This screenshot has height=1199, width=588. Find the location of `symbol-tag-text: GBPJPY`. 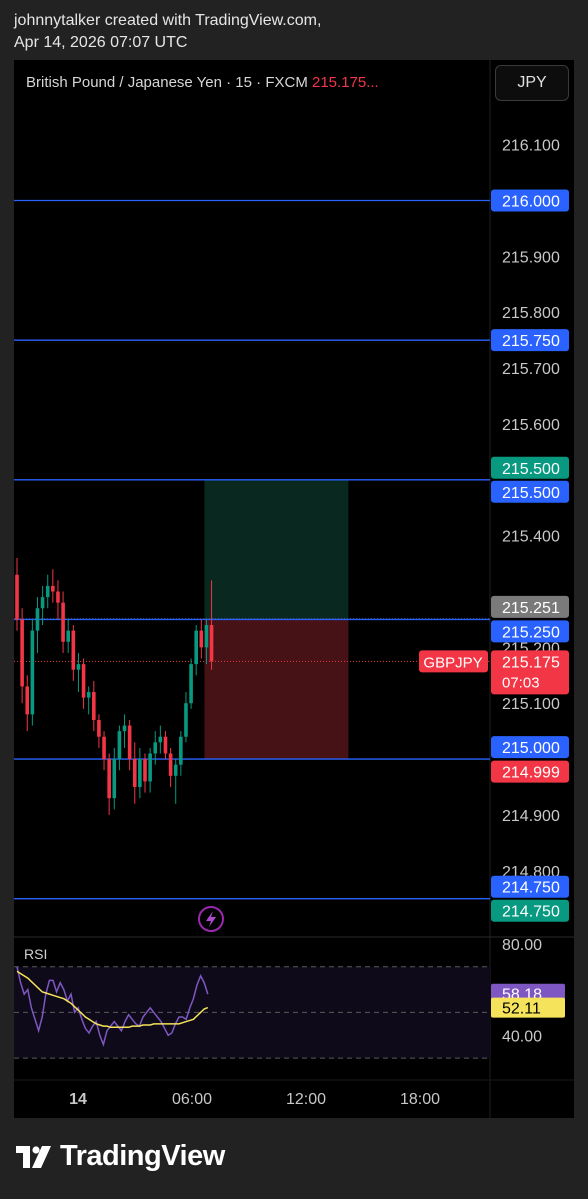

symbol-tag-text: GBPJPY is located at coordinates (452, 662).